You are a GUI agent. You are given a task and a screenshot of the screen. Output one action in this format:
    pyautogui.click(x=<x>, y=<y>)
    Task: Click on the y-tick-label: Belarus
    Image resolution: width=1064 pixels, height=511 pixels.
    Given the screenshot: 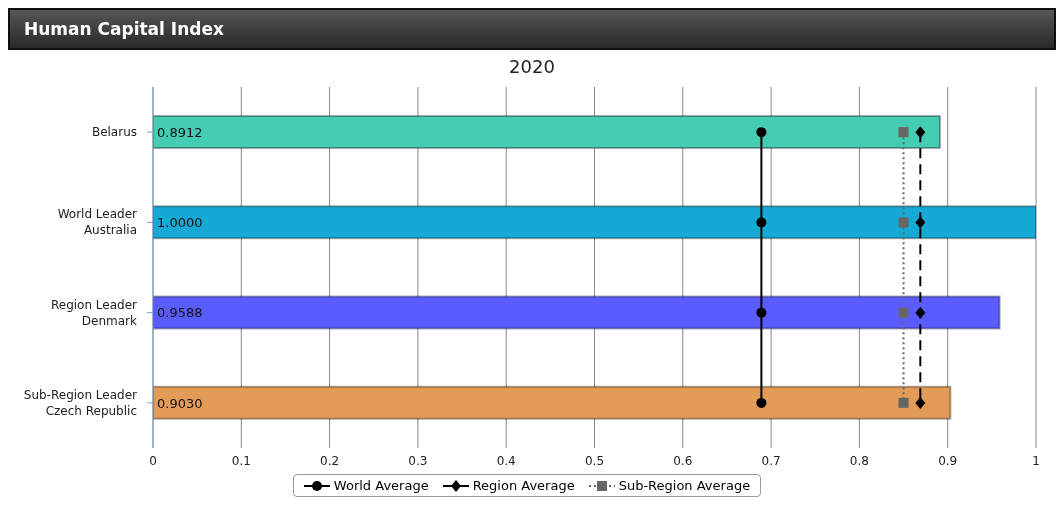 What is the action you would take?
    pyautogui.click(x=114, y=132)
    